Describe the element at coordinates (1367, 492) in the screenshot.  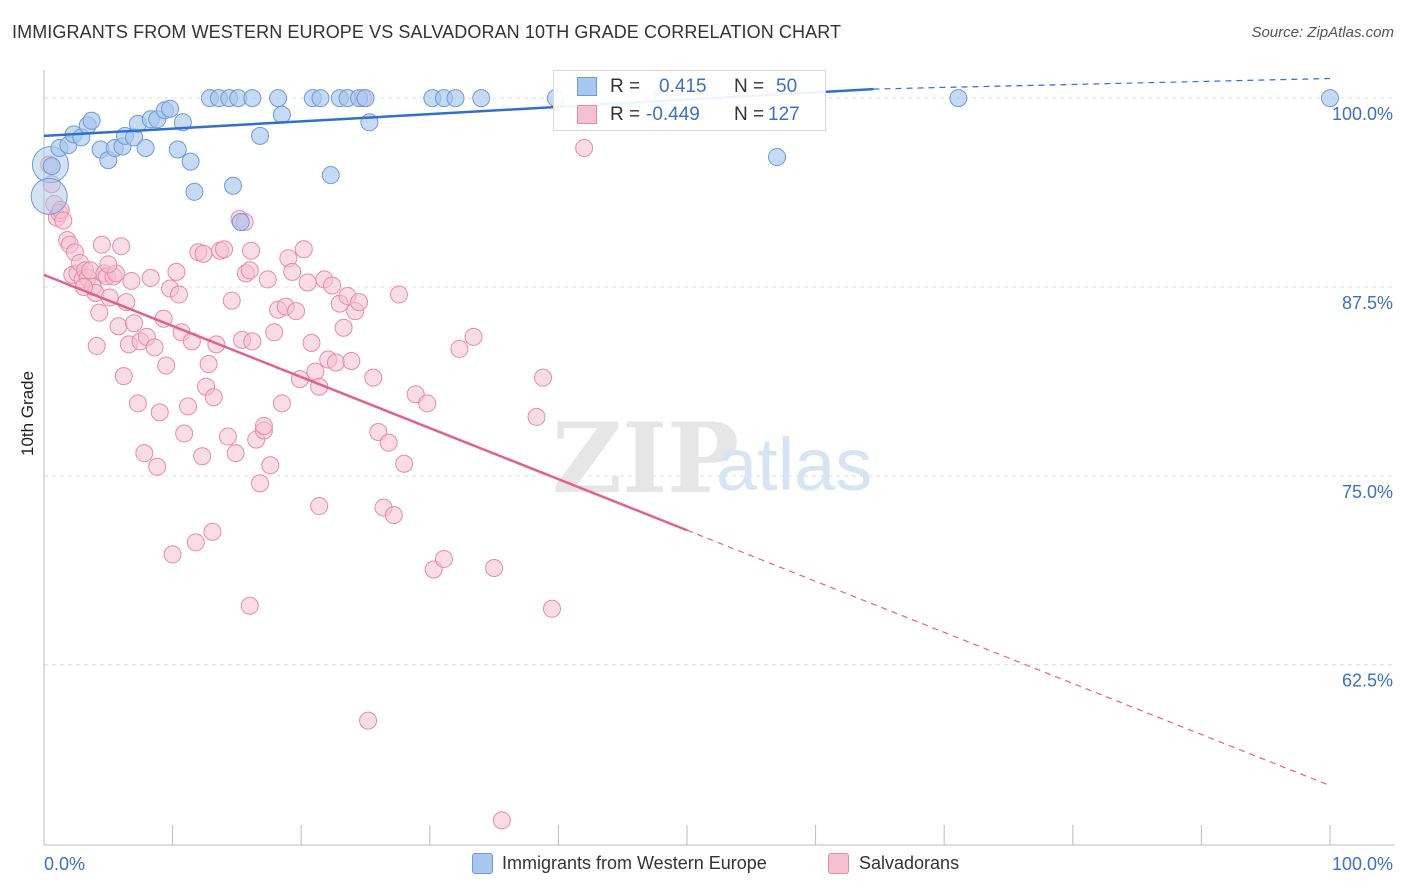
I see `y-tick-label: 75.0%` at that location.